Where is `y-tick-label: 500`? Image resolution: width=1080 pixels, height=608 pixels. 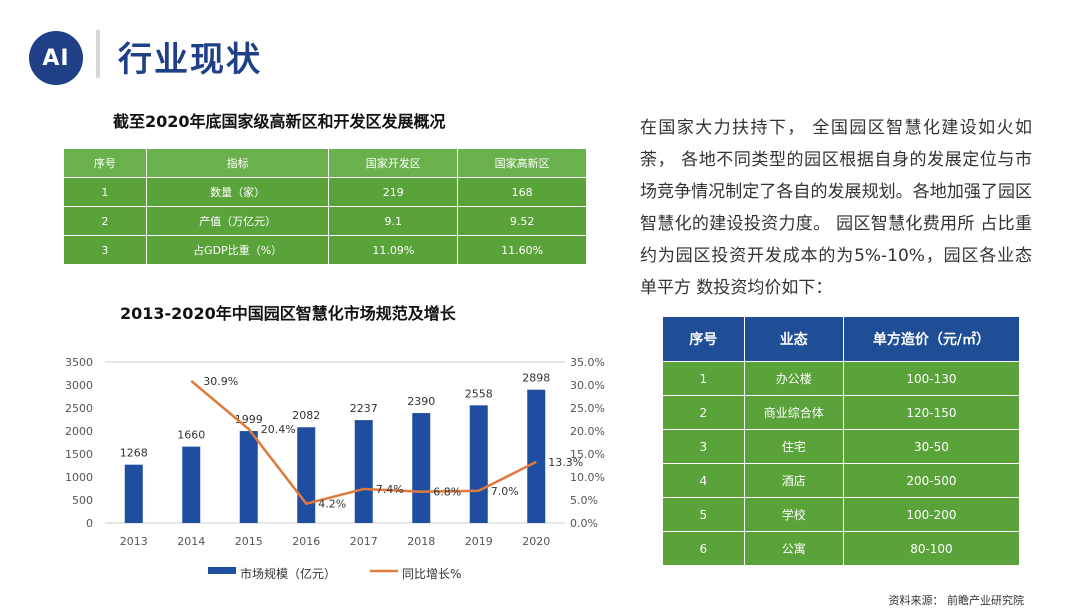
y-tick-label: 500 is located at coordinates (82, 500).